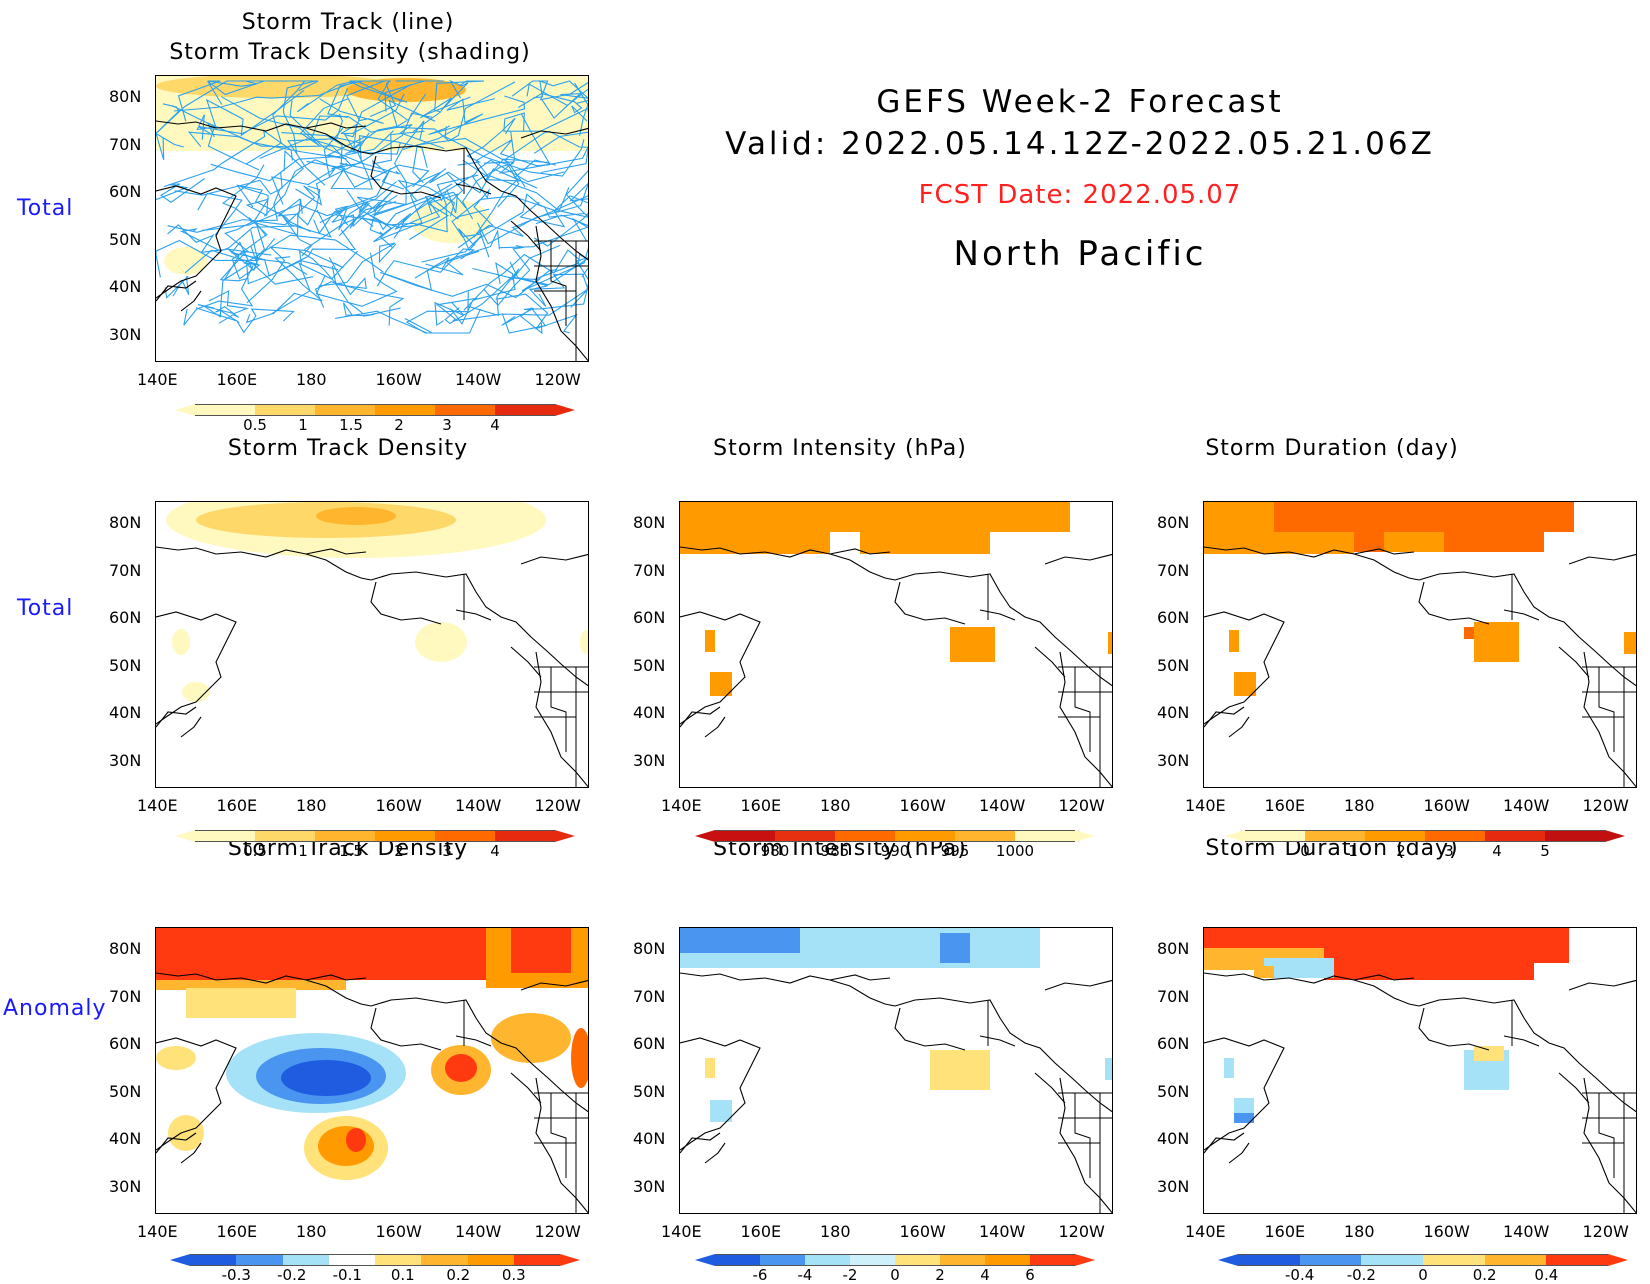  What do you see at coordinates (805, 1275) in the screenshot?
I see `colorbar-tick-label: -4` at bounding box center [805, 1275].